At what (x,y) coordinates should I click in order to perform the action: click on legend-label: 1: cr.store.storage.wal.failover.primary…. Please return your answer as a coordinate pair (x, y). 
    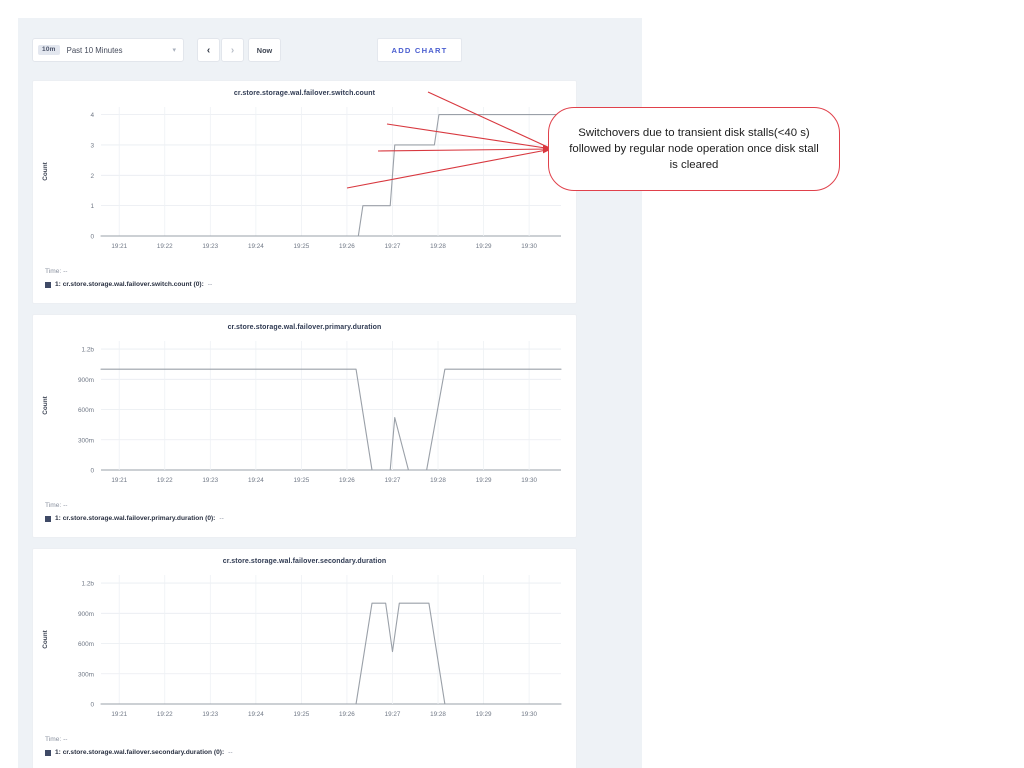
    Looking at the image, I should click on (135, 518).